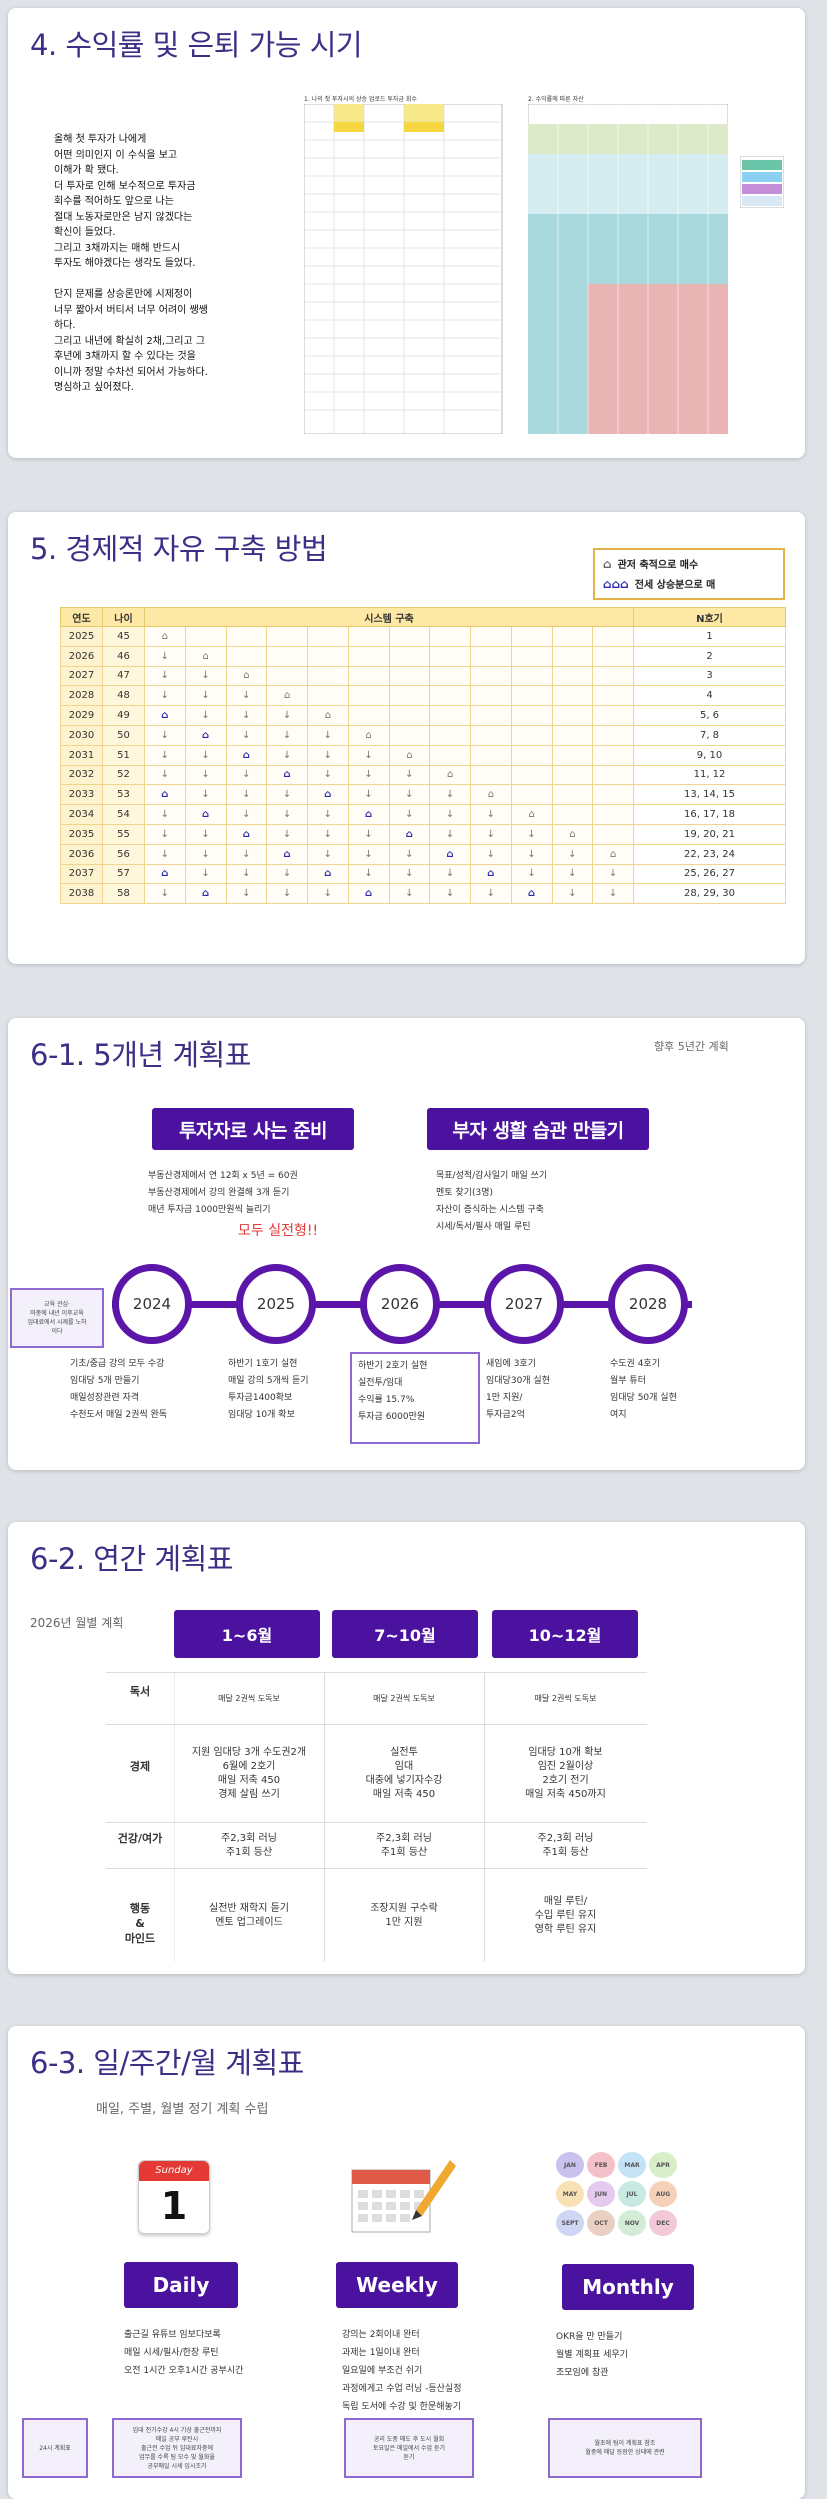 The image size is (827, 2499). What do you see at coordinates (632, 2165) in the screenshot?
I see `month-chip: MAR` at bounding box center [632, 2165].